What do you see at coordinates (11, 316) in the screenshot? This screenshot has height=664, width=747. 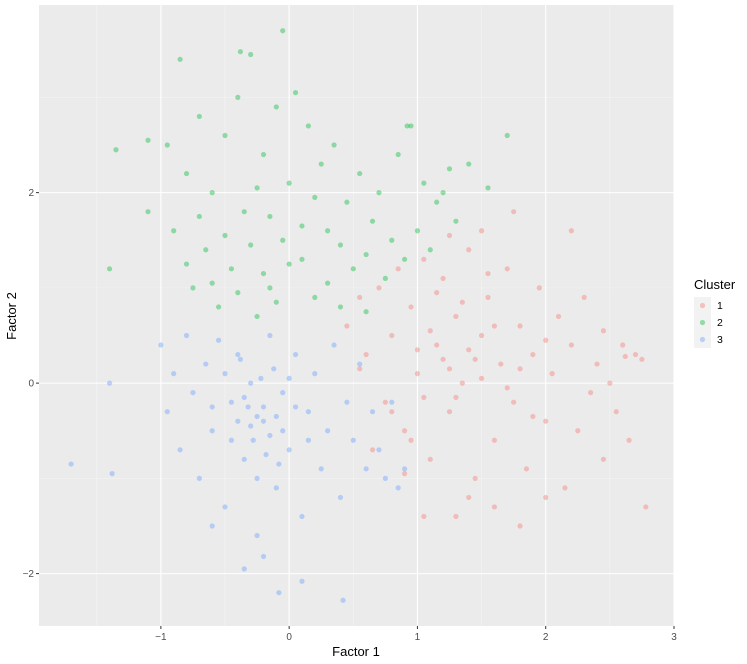 I see `y-axis-title: Factor 2` at bounding box center [11, 316].